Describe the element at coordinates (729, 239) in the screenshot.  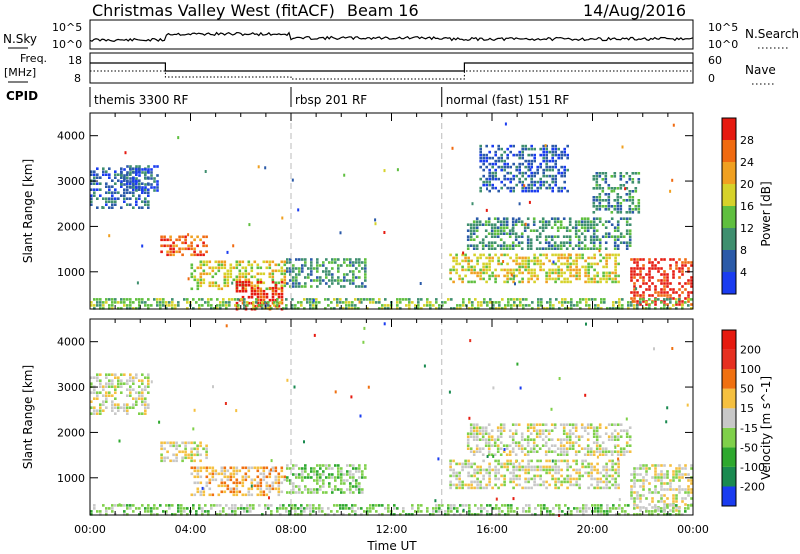
I see `colorbar-swatch` at that location.